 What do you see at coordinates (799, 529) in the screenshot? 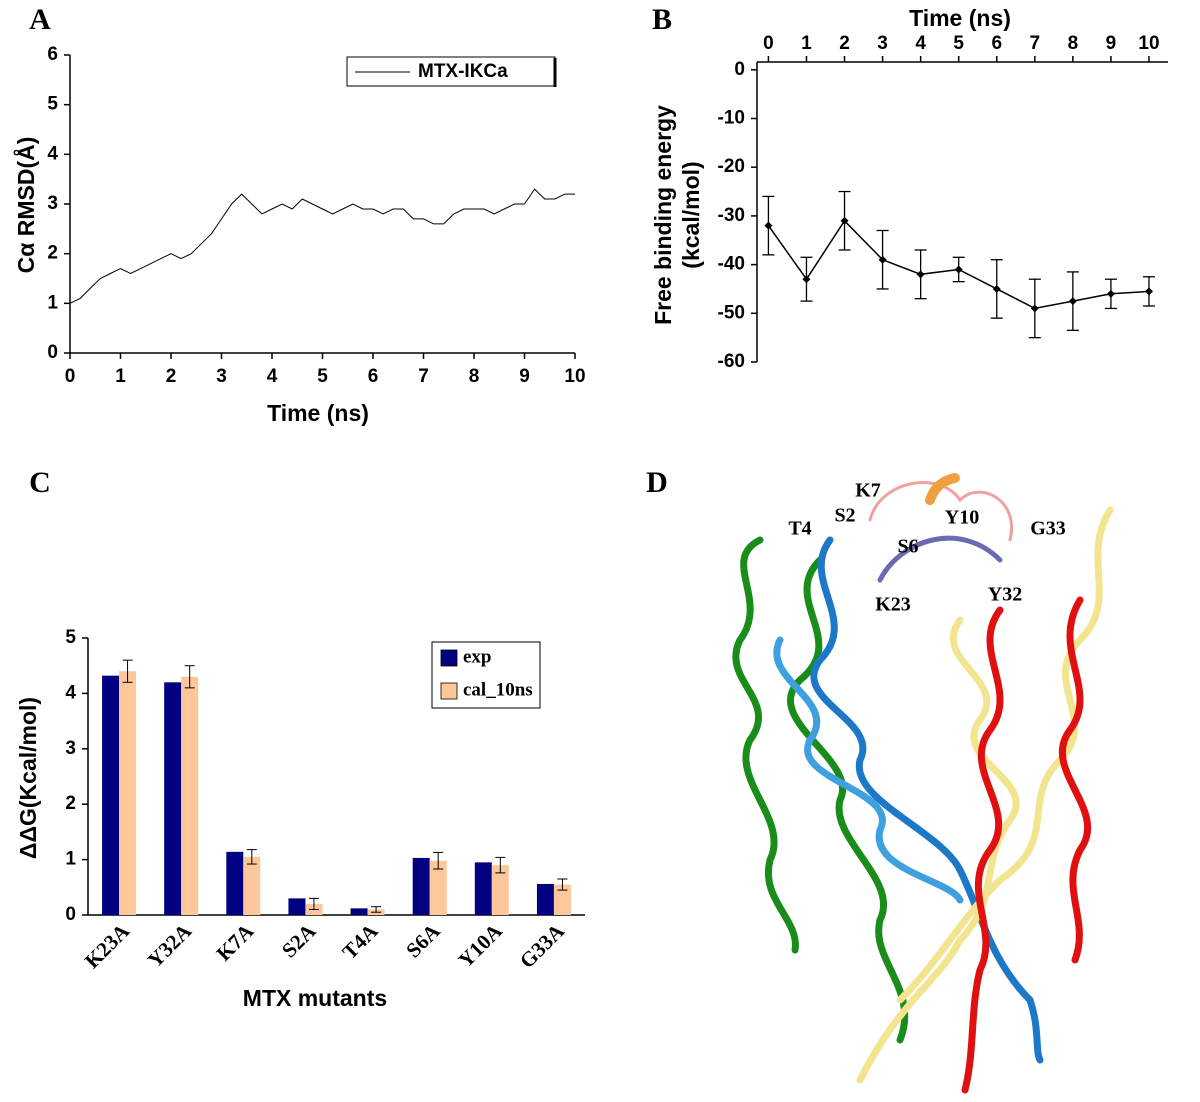
I see `residue-label: T4` at bounding box center [799, 529].